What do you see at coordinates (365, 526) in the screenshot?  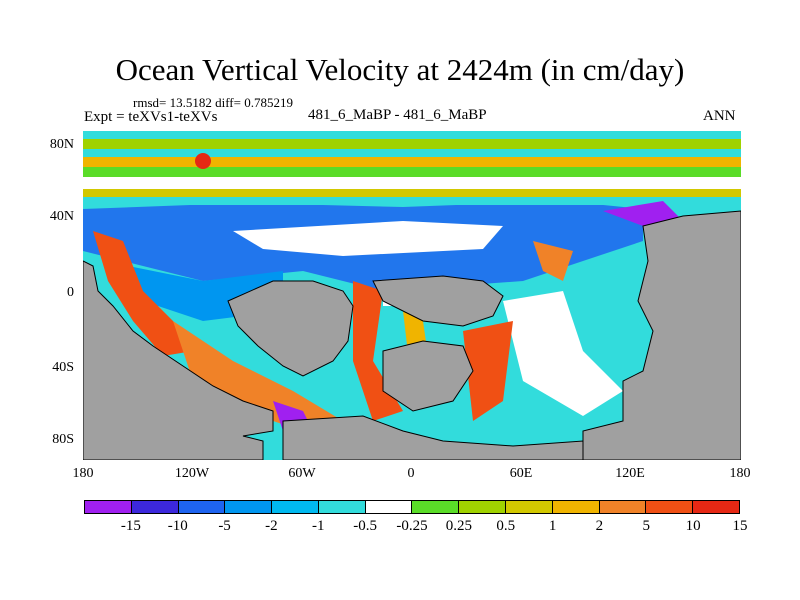 I see `colorbar-label: -0.5` at bounding box center [365, 526].